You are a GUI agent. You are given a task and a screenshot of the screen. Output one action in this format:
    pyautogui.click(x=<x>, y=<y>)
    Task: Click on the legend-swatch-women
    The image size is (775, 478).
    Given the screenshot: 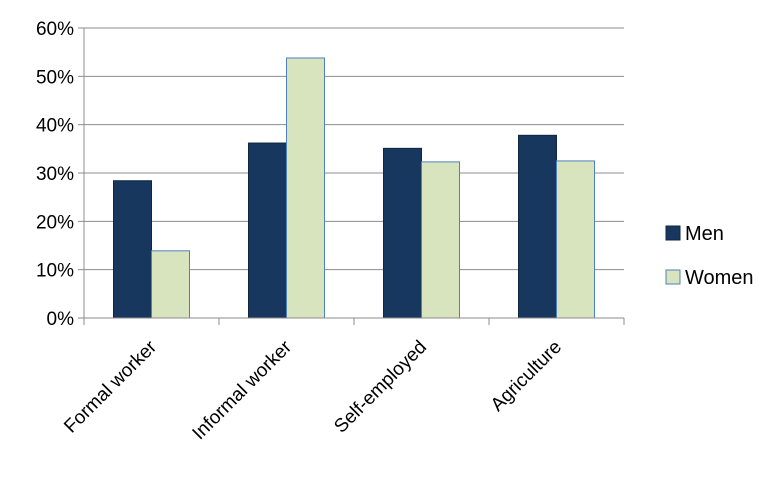 What is the action you would take?
    pyautogui.click(x=673, y=277)
    